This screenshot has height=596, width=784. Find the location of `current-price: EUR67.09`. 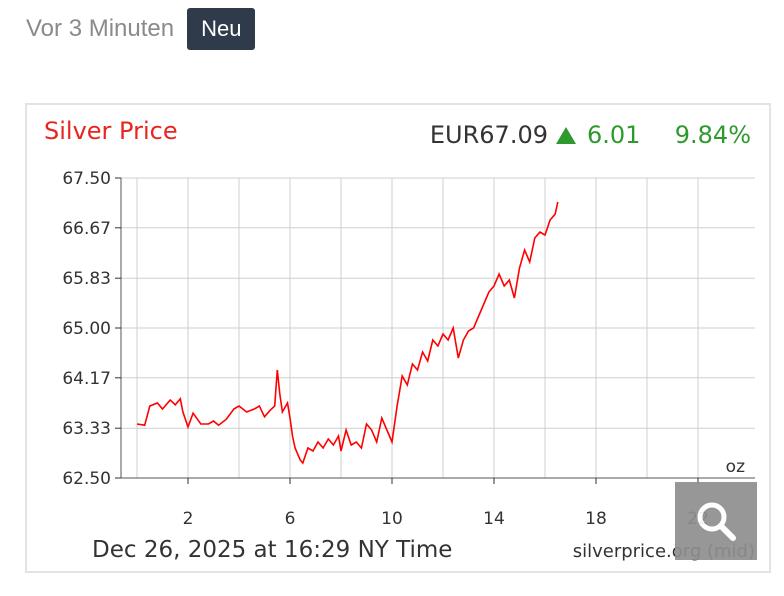

current-price: EUR67.09 is located at coordinates (489, 135).